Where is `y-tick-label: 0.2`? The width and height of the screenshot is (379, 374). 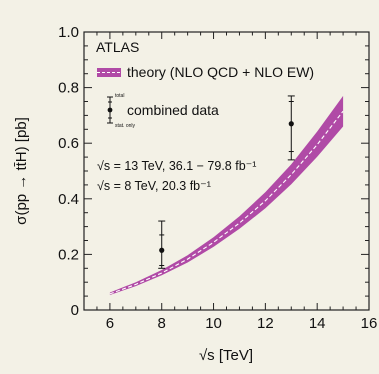 y-tick-label: 0.2 is located at coordinates (68, 254).